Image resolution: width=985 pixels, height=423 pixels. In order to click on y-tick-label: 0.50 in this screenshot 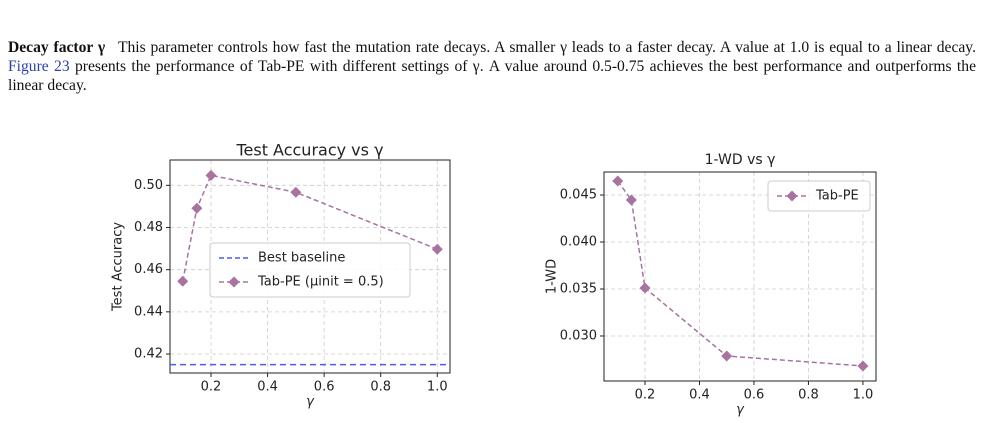, I will do `click(148, 185)`.